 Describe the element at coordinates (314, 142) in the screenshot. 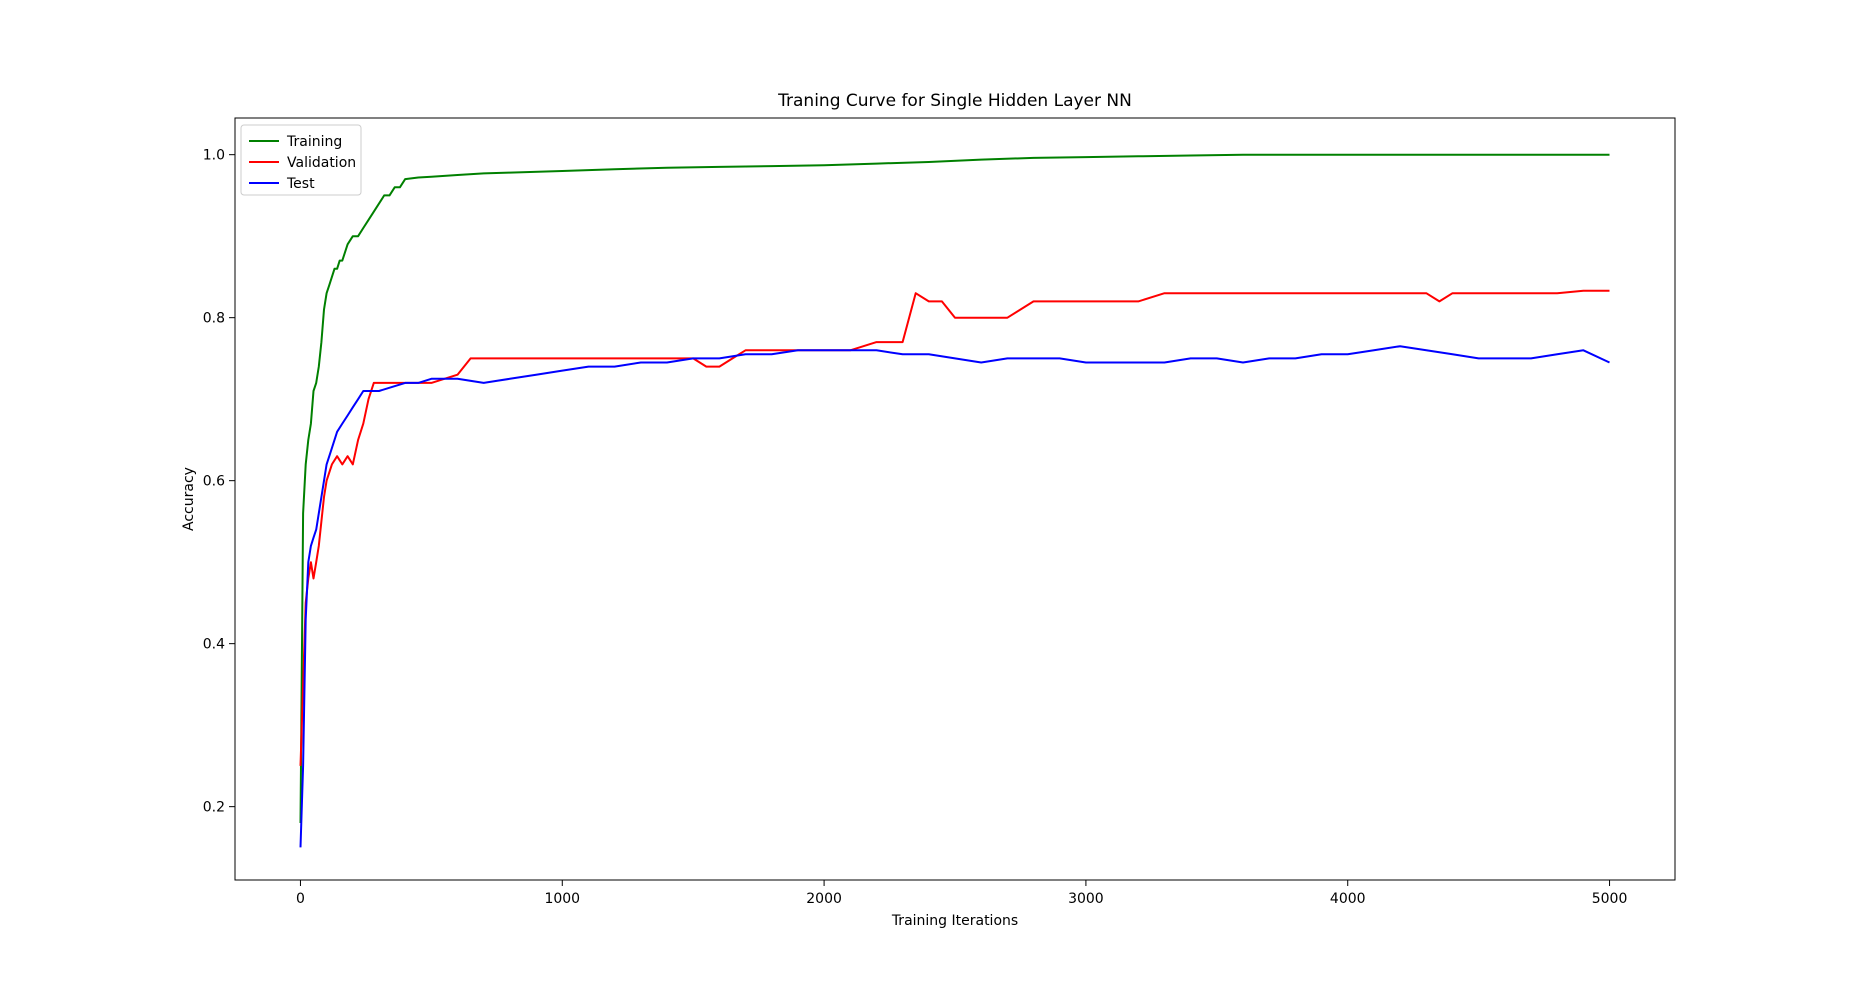

I see `legend-label-training: Training` at that location.